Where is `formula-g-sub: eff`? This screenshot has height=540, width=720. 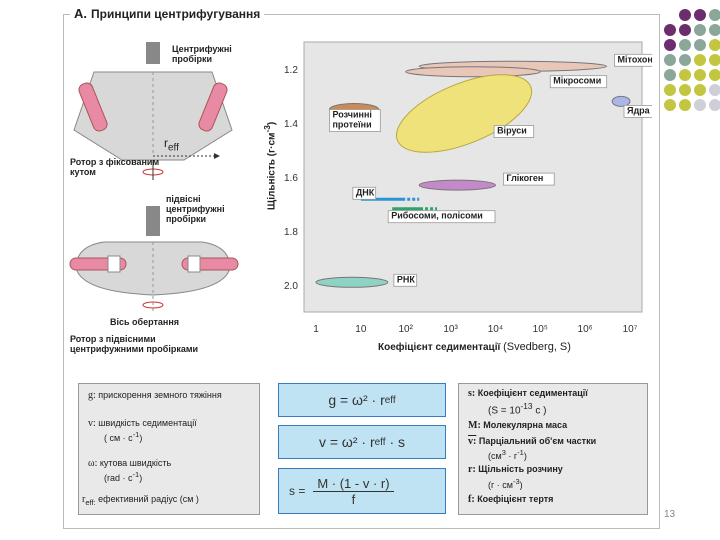 formula-g-sub: eff is located at coordinates (390, 400).